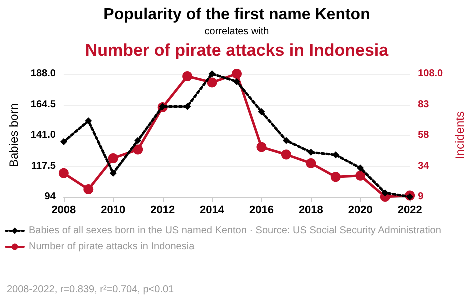  What do you see at coordinates (163, 210) in the screenshot?
I see `x-tick-label: 2012` at bounding box center [163, 210].